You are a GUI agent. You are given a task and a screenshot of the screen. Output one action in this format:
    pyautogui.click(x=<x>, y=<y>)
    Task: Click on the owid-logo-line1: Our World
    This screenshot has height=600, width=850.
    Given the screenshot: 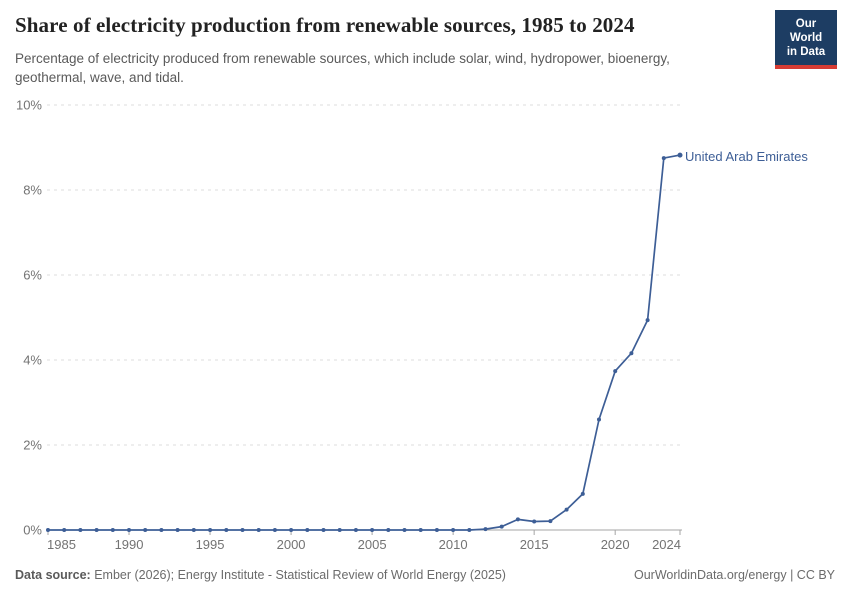 What is the action you would take?
    pyautogui.click(x=806, y=31)
    